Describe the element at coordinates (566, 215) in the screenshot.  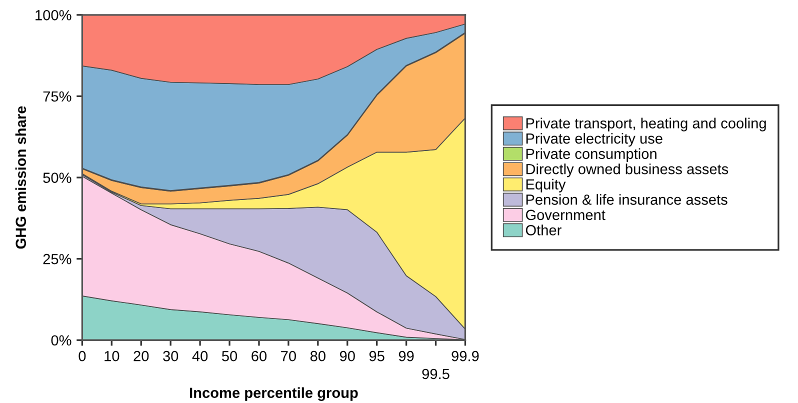
I see `legend-label: Government` at that location.